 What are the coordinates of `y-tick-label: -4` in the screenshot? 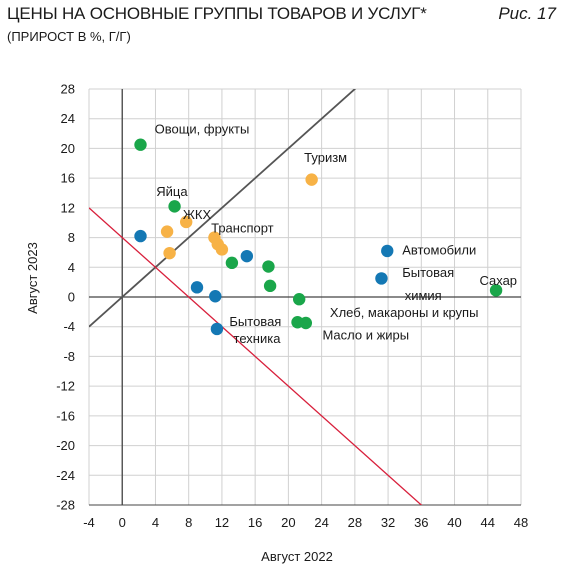 It's located at (69, 326).